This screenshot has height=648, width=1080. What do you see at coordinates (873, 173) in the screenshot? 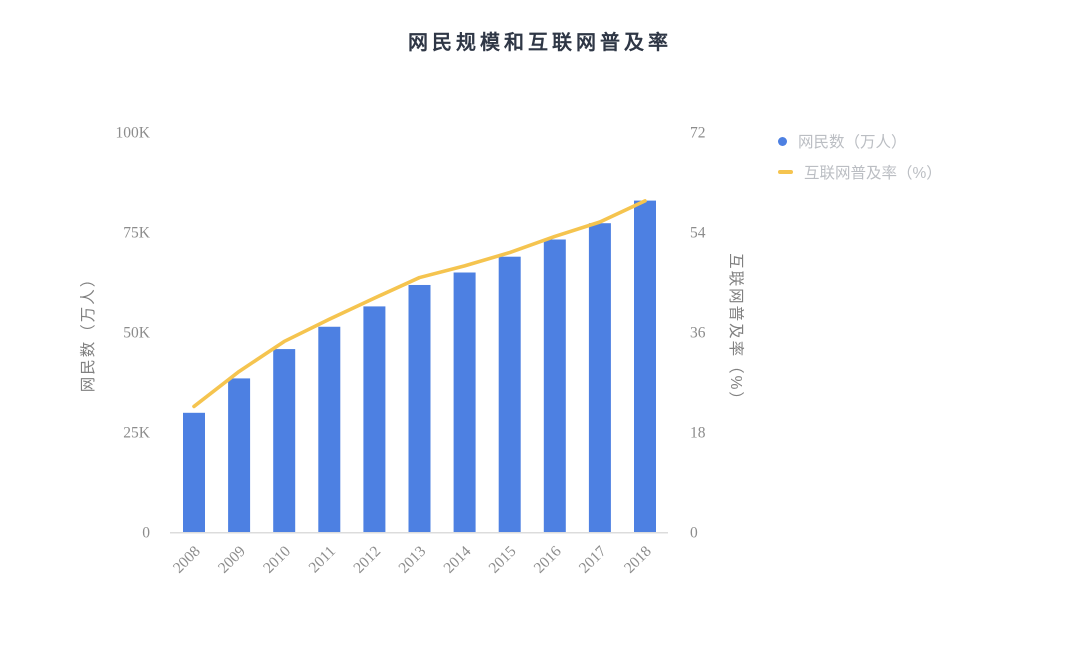
I see `legend-label-penetration: 互联网普及率（%）` at bounding box center [873, 173].